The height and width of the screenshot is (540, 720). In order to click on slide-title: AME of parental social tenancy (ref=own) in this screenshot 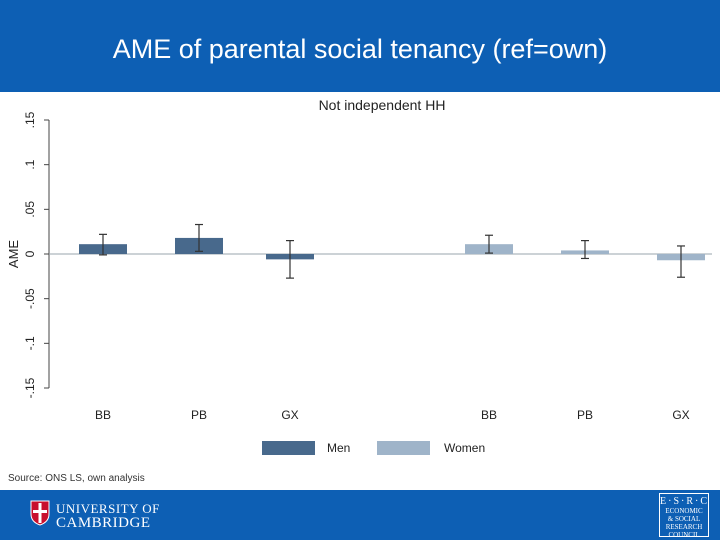, I will do `click(360, 49)`.